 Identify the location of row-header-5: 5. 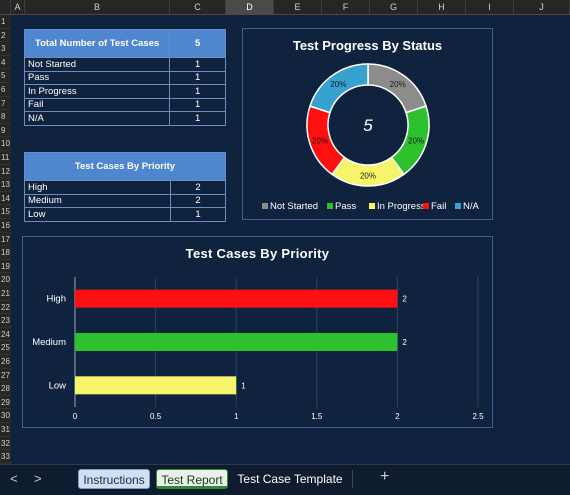
(5, 76).